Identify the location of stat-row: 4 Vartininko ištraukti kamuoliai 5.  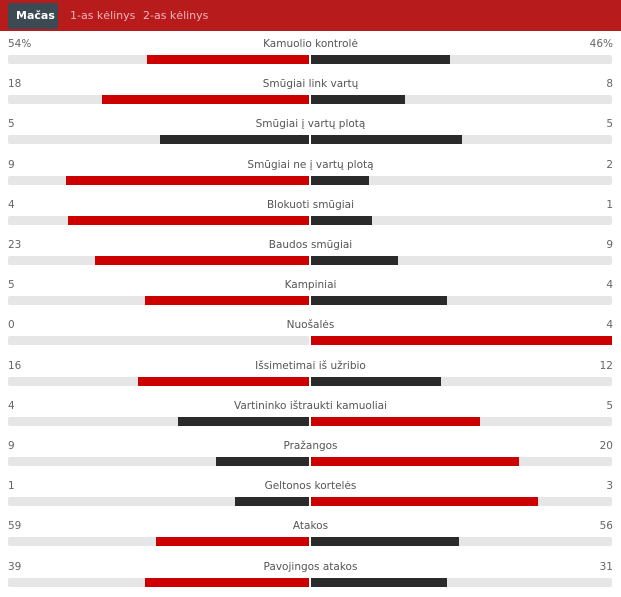
(310, 416).